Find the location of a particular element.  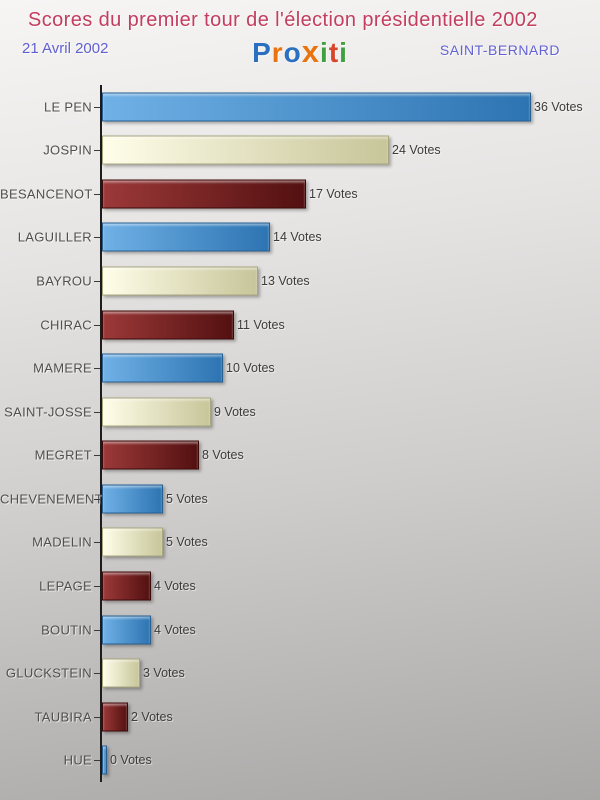

logo-letter: P is located at coordinates (262, 52).